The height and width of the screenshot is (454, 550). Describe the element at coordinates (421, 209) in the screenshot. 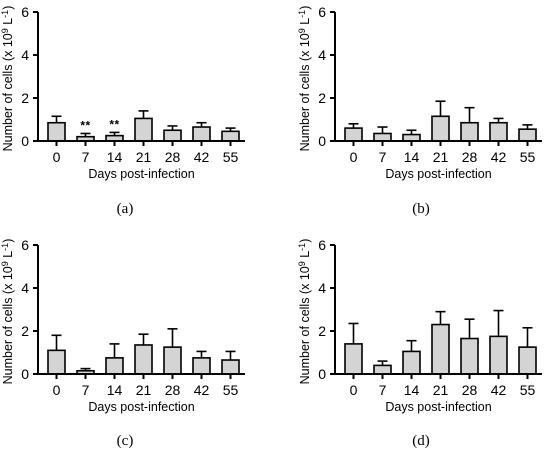

I see `panel-label: (b)` at that location.